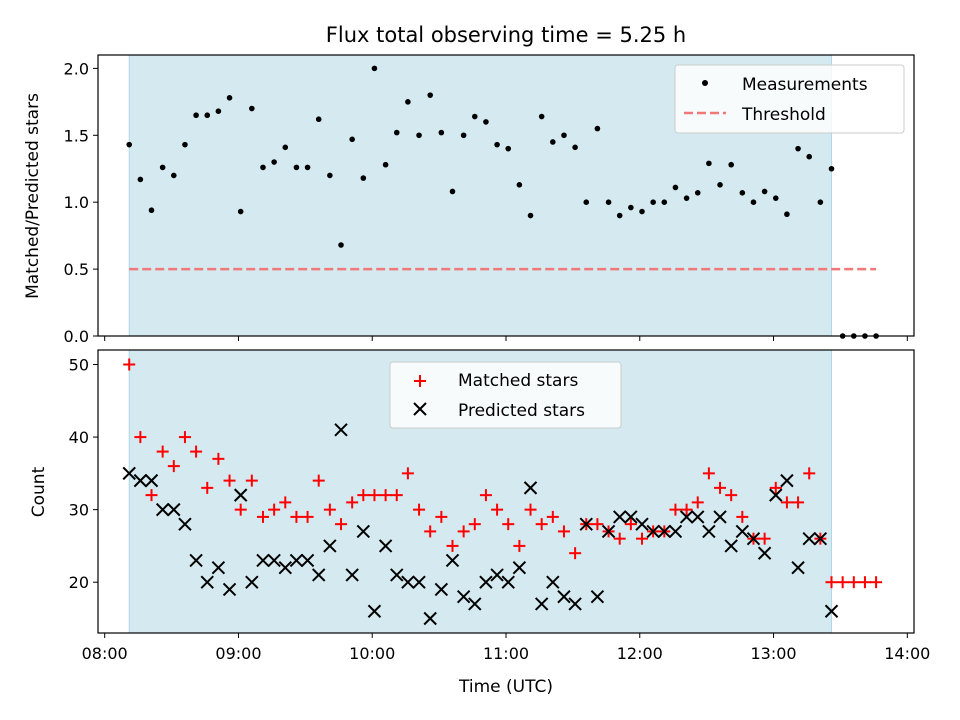 This screenshot has width=960, height=720. I want to click on x-tick-label: 13:00, so click(773, 653).